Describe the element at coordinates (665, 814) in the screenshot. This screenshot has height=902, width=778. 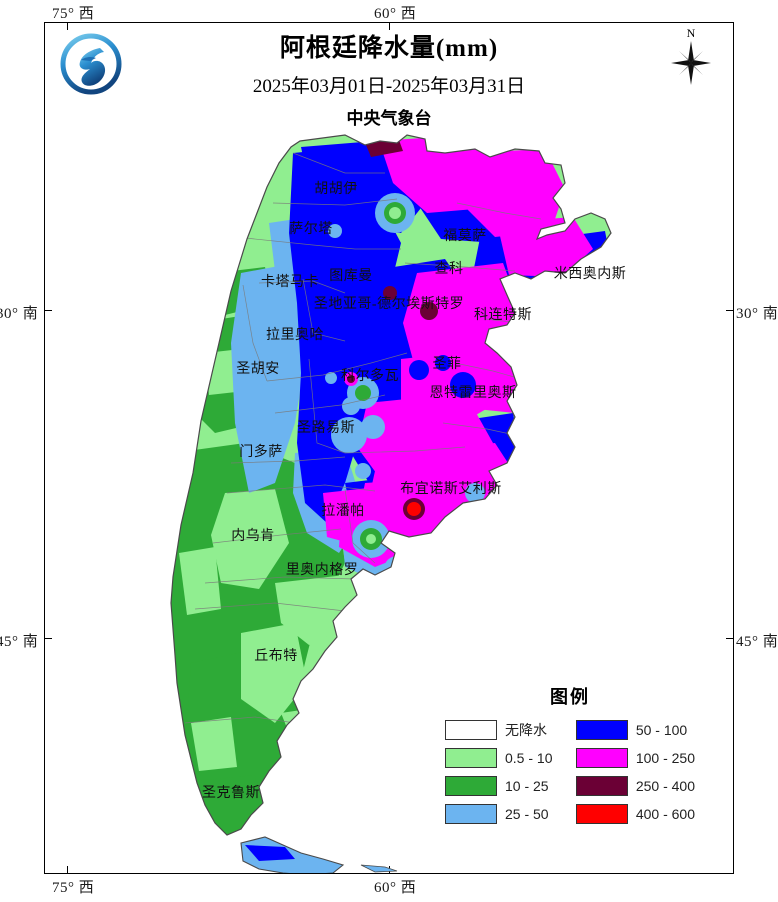
I see `legend-label: 400 - 600` at that location.